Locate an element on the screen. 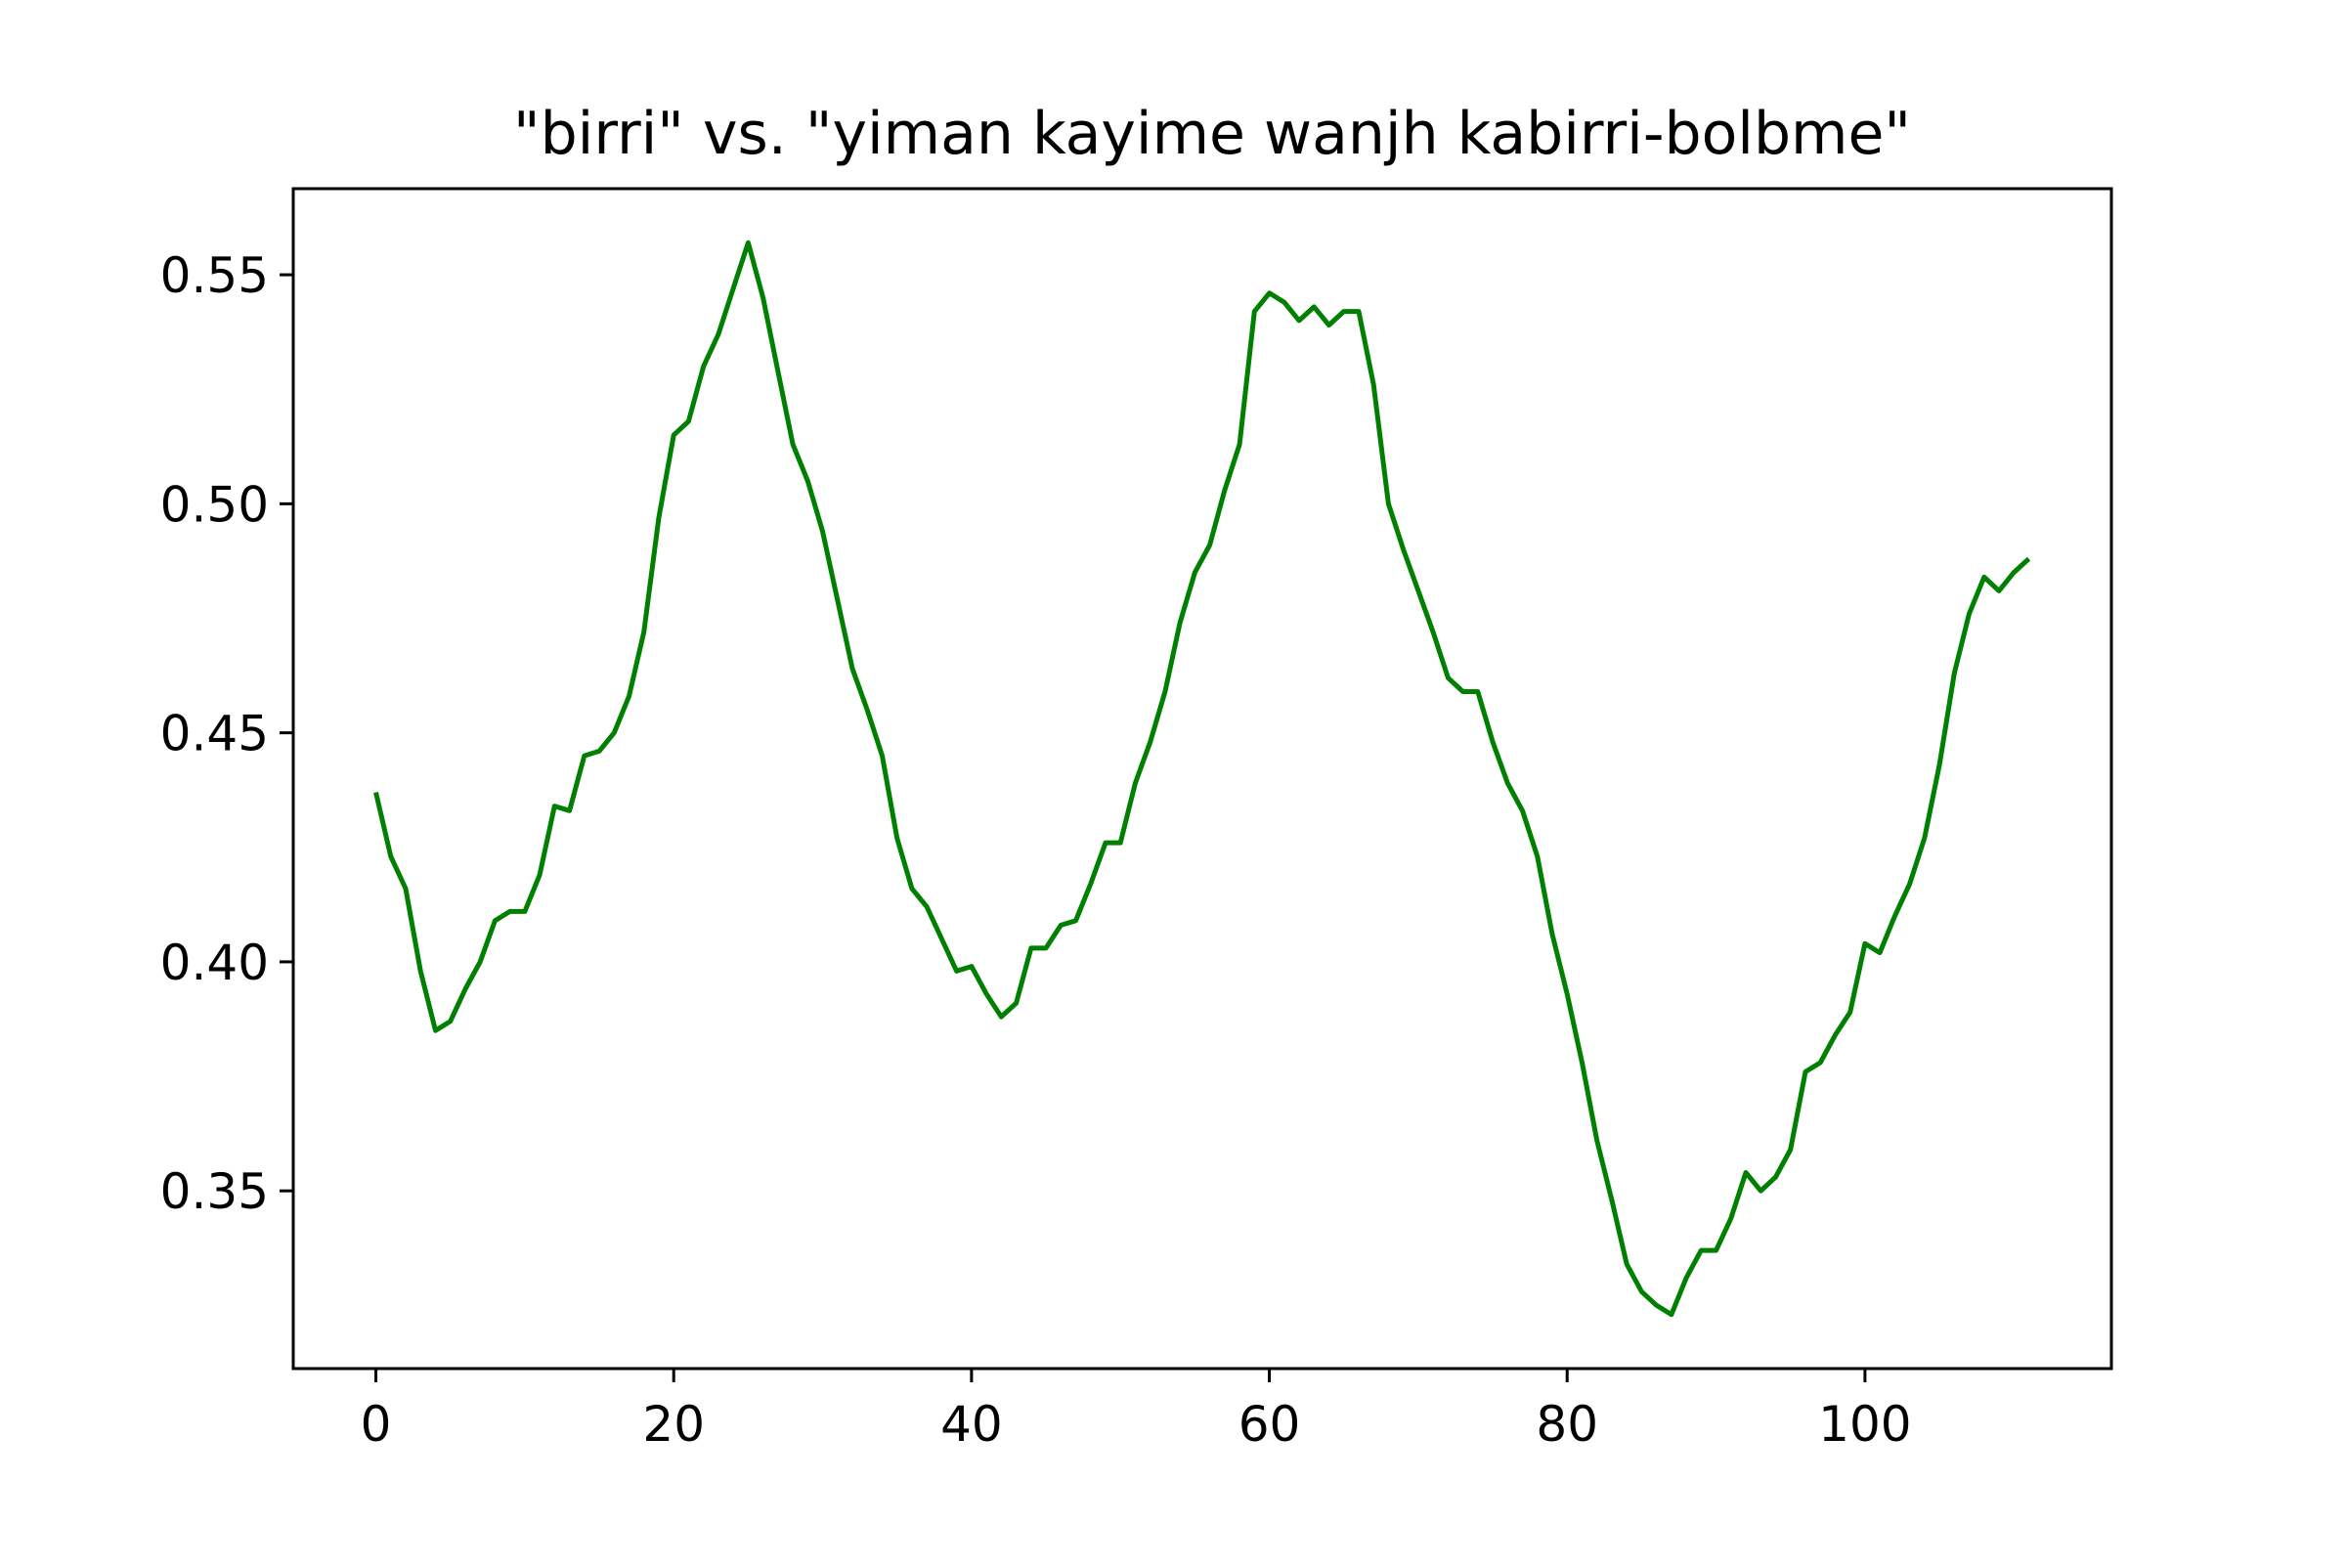  y-tick-label: 0.35 is located at coordinates (215, 1191).